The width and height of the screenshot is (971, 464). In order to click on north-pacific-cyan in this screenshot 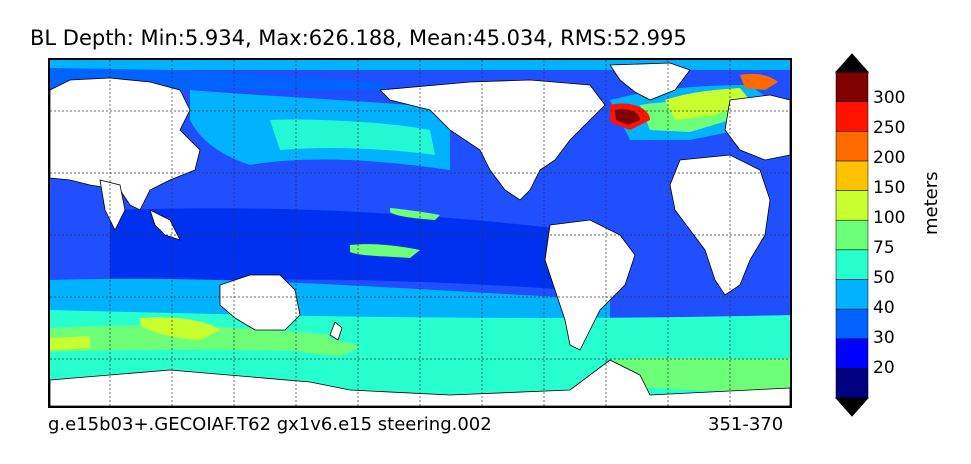, I will do `click(352, 137)`.